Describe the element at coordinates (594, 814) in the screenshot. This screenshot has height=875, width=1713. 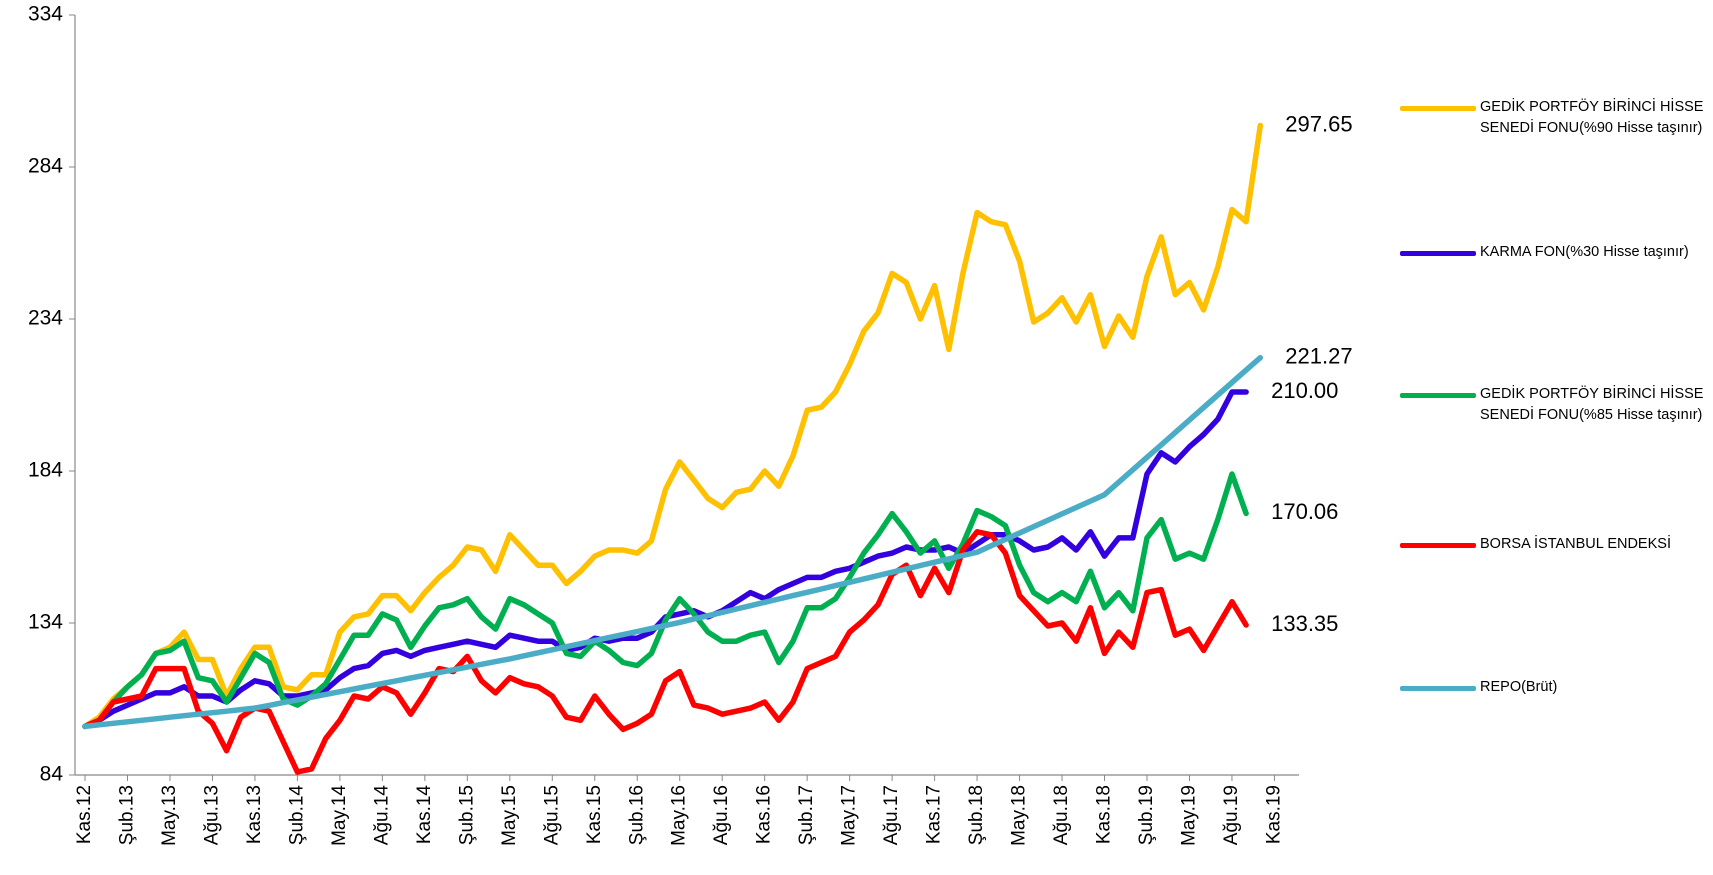
I see `x-tick-label: Kas.15` at that location.